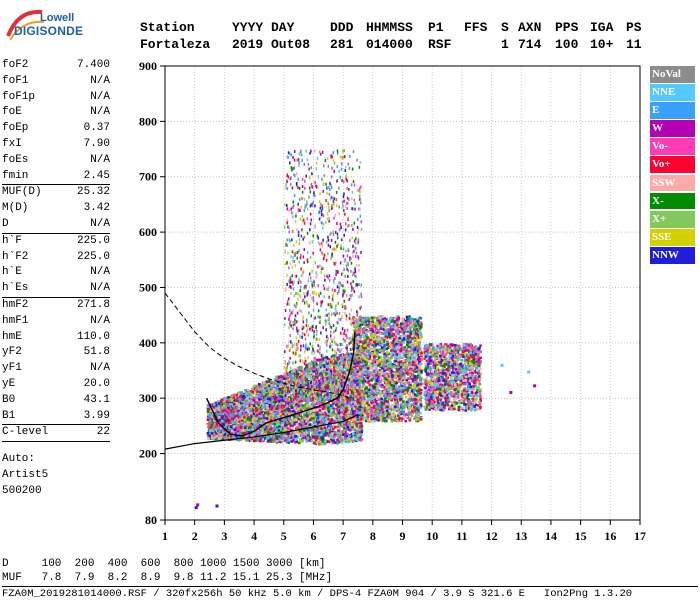 Image resolution: width=700 pixels, height=600 pixels. I want to click on x-tick-label: 14, so click(551, 536).